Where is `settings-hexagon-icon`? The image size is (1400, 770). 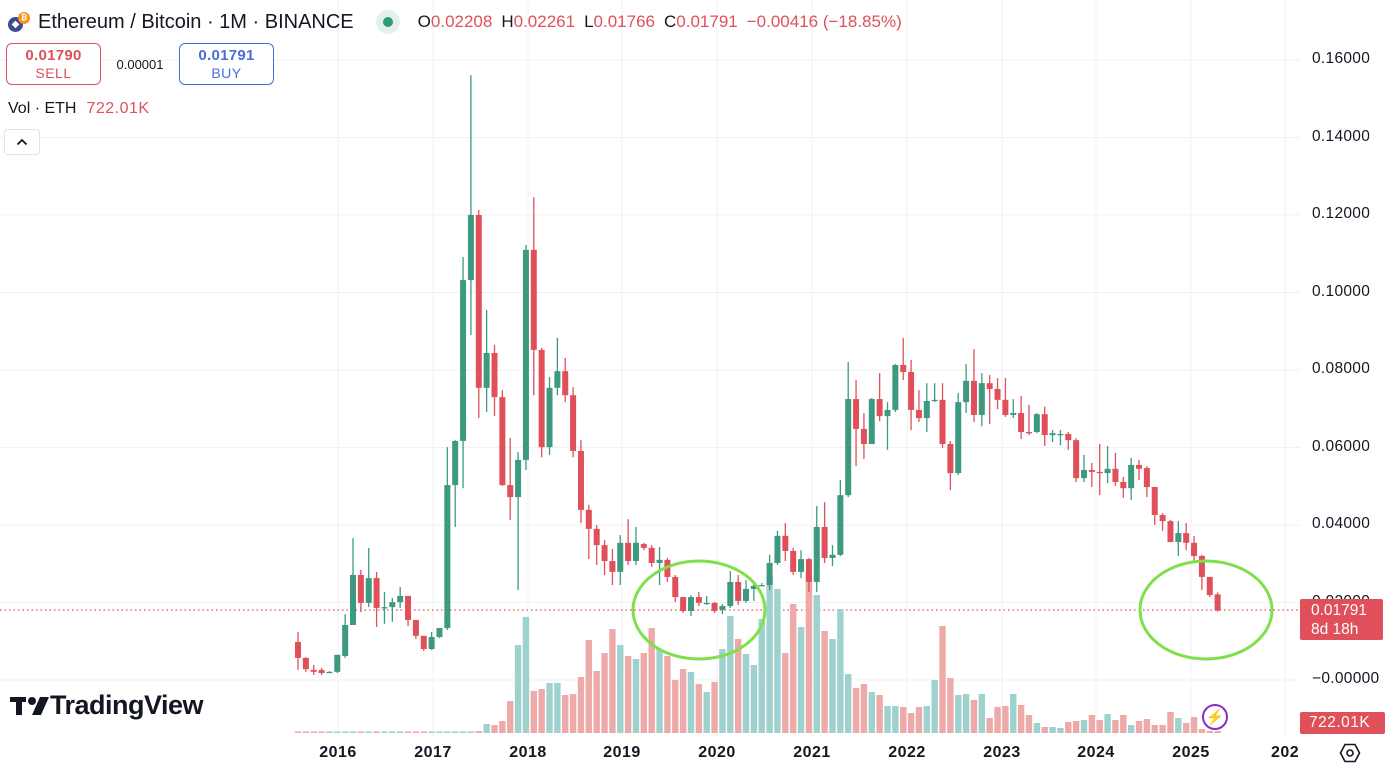
settings-hexagon-icon is located at coordinates (1350, 753).